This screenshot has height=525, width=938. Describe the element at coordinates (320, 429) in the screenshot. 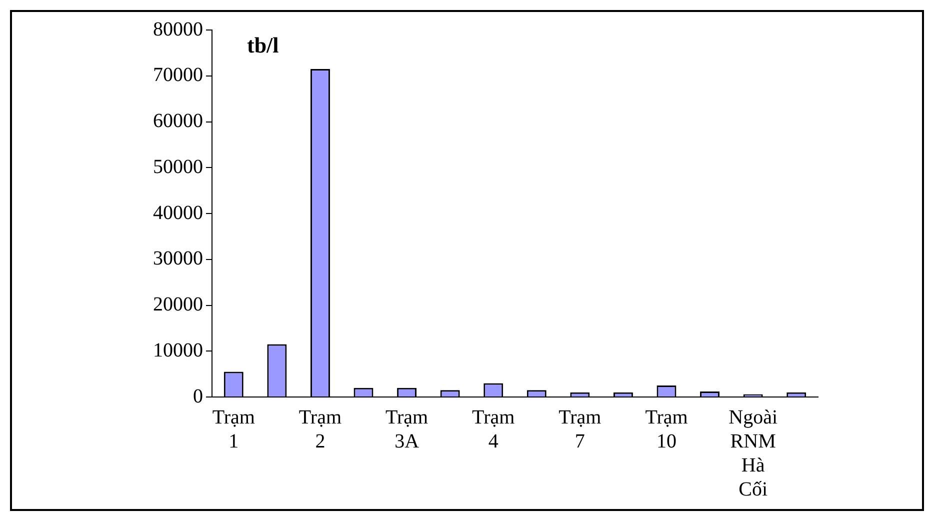

I see `x-tick-label: Trạm 2` at that location.